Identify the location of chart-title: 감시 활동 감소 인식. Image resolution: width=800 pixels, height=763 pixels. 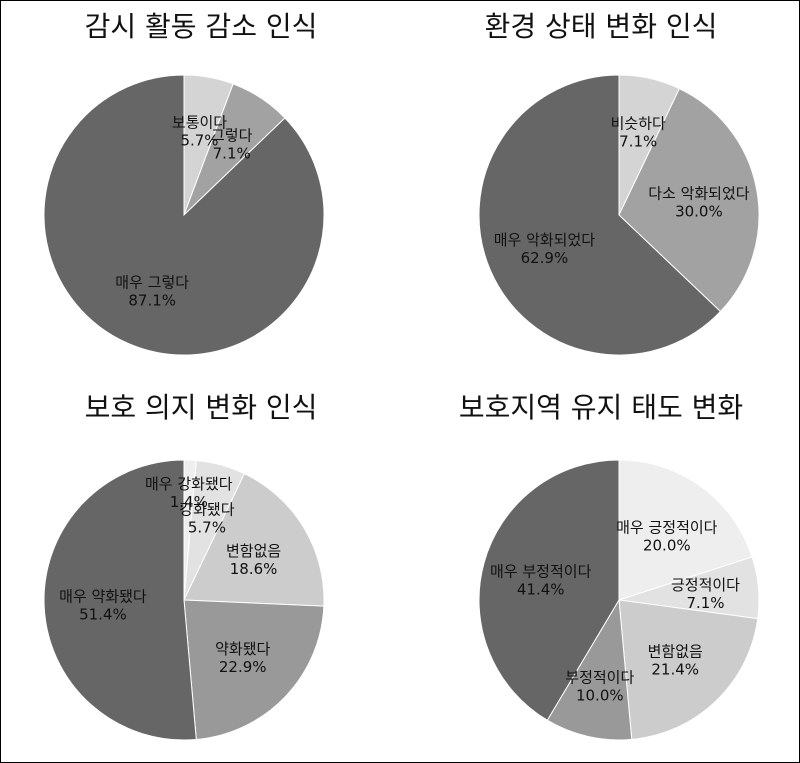
(201, 26).